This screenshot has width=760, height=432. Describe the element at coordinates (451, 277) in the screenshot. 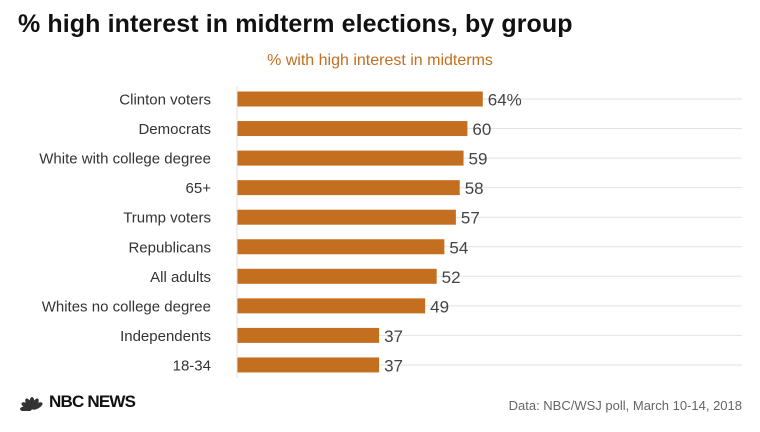

I see `value-label: 52` at that location.